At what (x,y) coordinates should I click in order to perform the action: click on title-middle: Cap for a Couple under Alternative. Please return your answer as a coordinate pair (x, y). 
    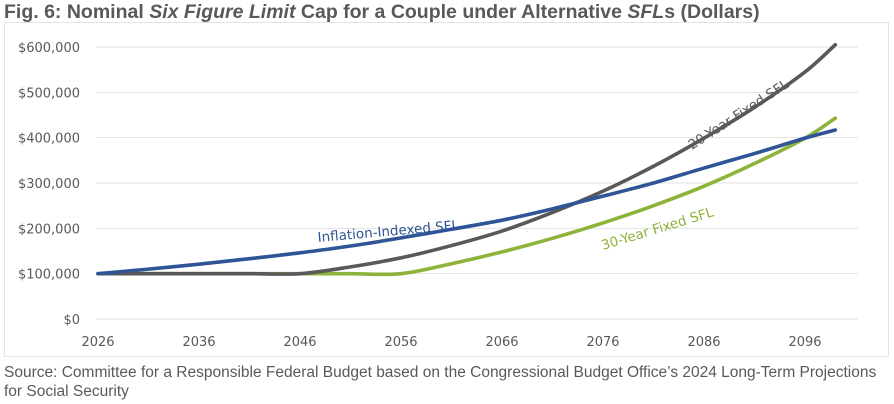
    Looking at the image, I should click on (461, 12).